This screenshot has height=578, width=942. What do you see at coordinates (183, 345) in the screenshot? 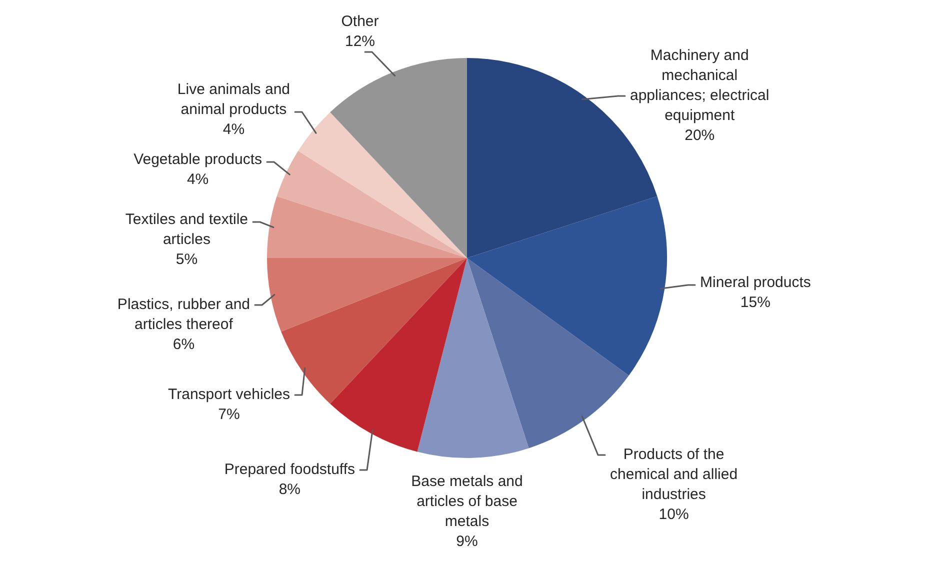
I see `data-label: 6%` at bounding box center [183, 345].